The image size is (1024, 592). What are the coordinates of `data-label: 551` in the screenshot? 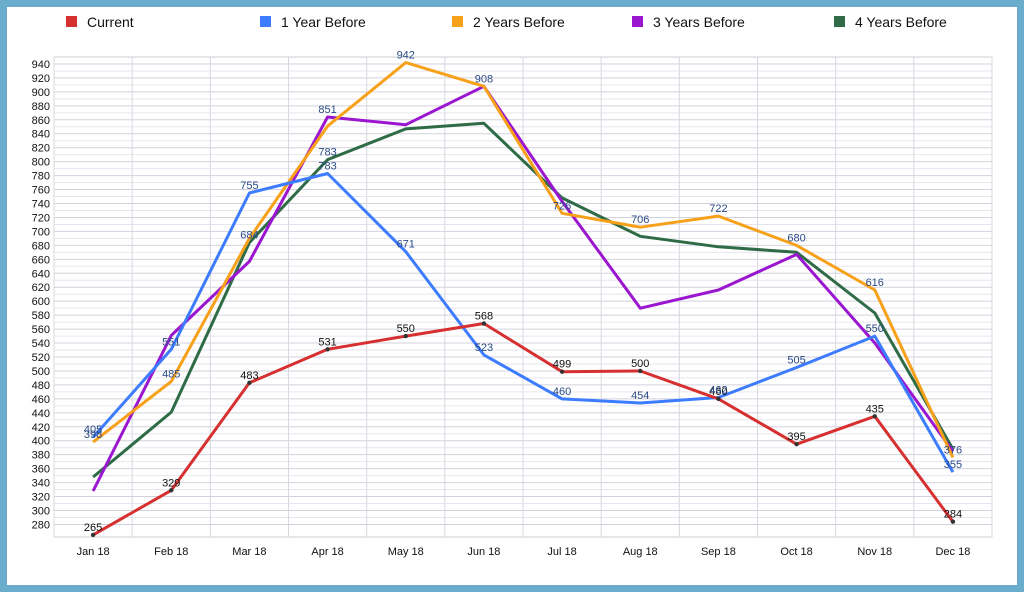 It's located at (171, 342).